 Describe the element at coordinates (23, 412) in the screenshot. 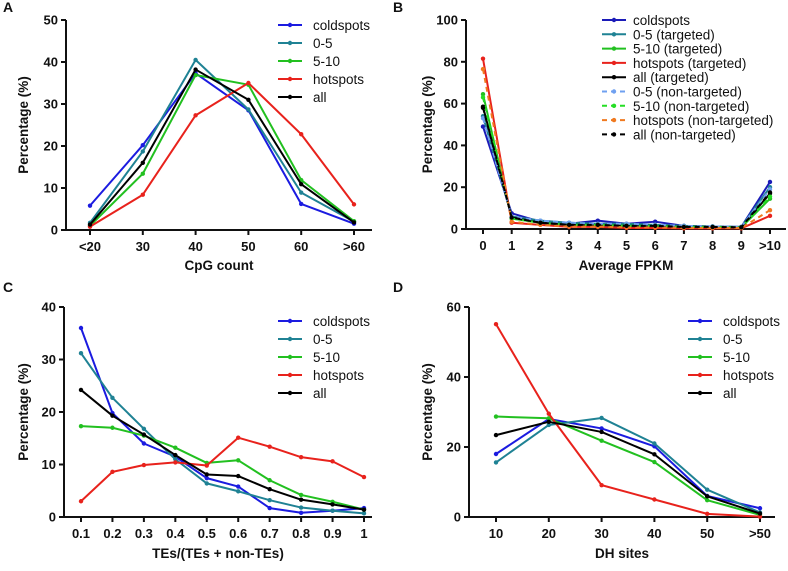

I see `y-axis-title: Percentage (%)` at that location.